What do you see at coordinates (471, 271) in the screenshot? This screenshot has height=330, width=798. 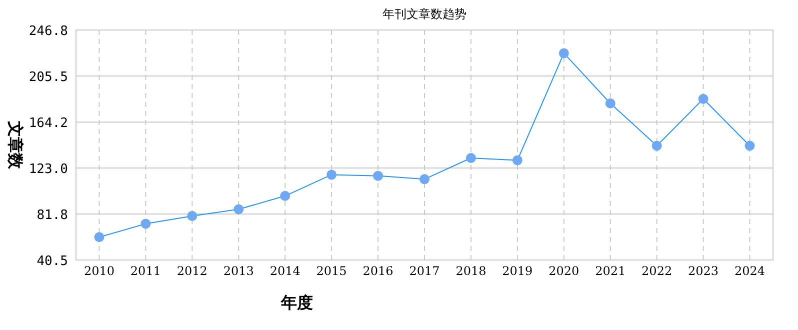 I see `x-tick-label: 2018` at bounding box center [471, 271].